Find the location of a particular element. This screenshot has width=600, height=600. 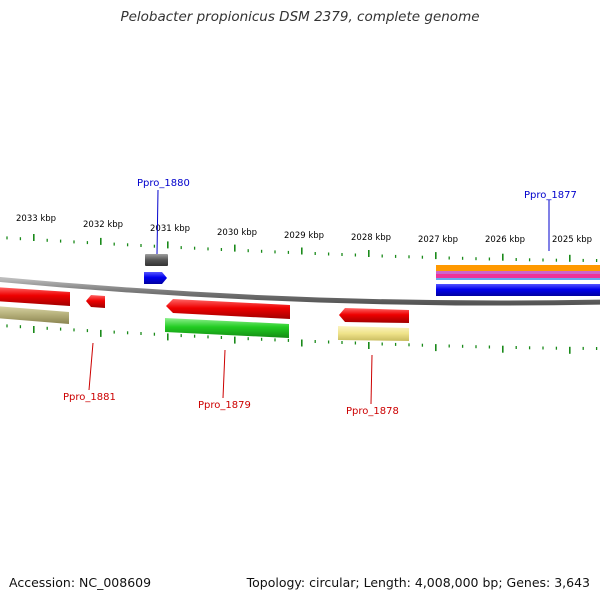

scale-label: 2025 kbp is located at coordinates (572, 240).